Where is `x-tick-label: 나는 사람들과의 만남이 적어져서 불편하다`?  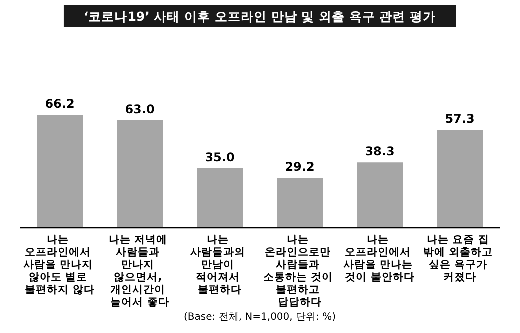 x-tick-label: 나는 사람들과의 만남이 적어져서 불편하다 is located at coordinates (220, 265).